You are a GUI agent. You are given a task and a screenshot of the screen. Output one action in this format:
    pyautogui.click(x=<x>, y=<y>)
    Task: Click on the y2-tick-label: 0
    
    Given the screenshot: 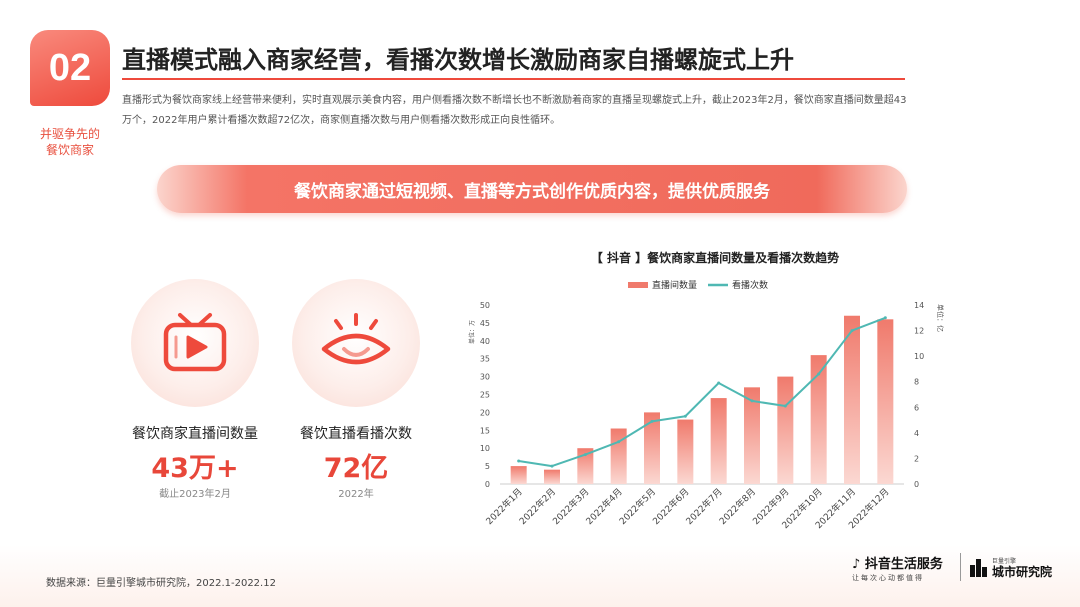 What is the action you would take?
    pyautogui.click(x=916, y=484)
    